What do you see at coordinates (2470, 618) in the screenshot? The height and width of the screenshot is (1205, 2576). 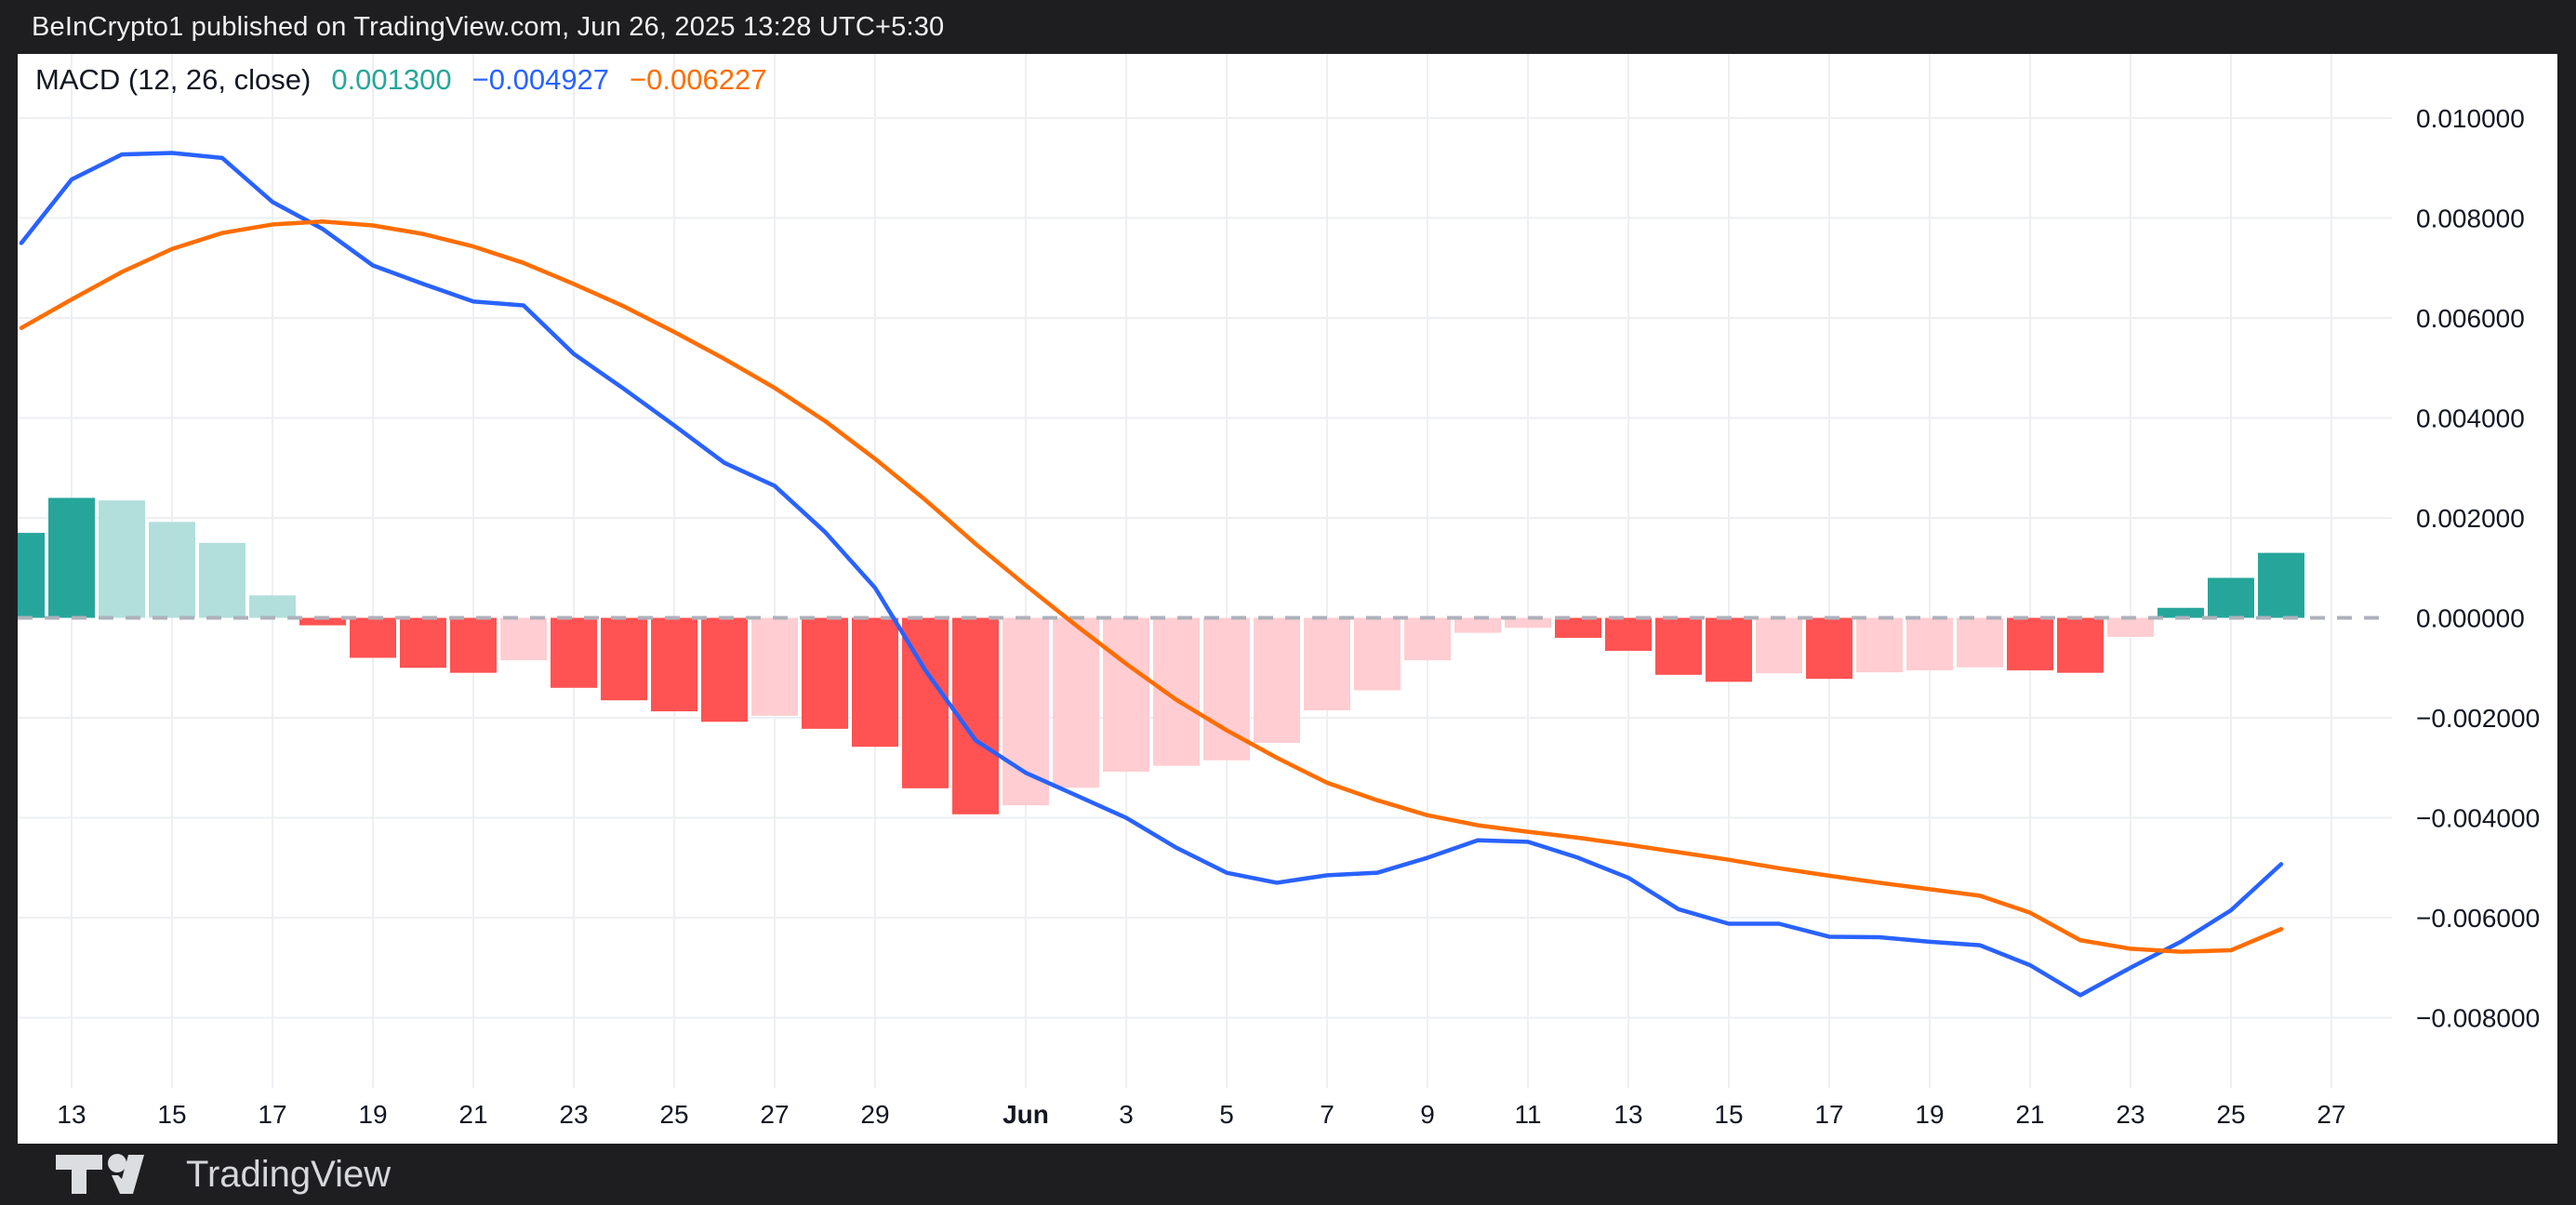 I see `y-tick-label: 0.000000` at bounding box center [2470, 618].